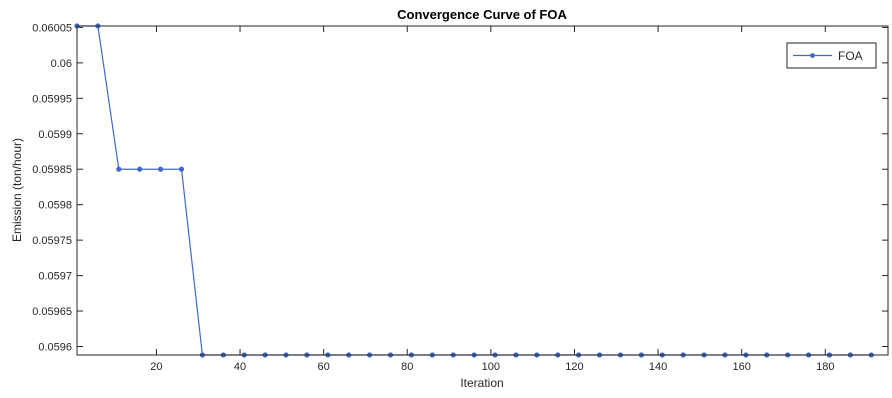 The width and height of the screenshot is (892, 398). I want to click on x-tick-label: 20, so click(156, 367).